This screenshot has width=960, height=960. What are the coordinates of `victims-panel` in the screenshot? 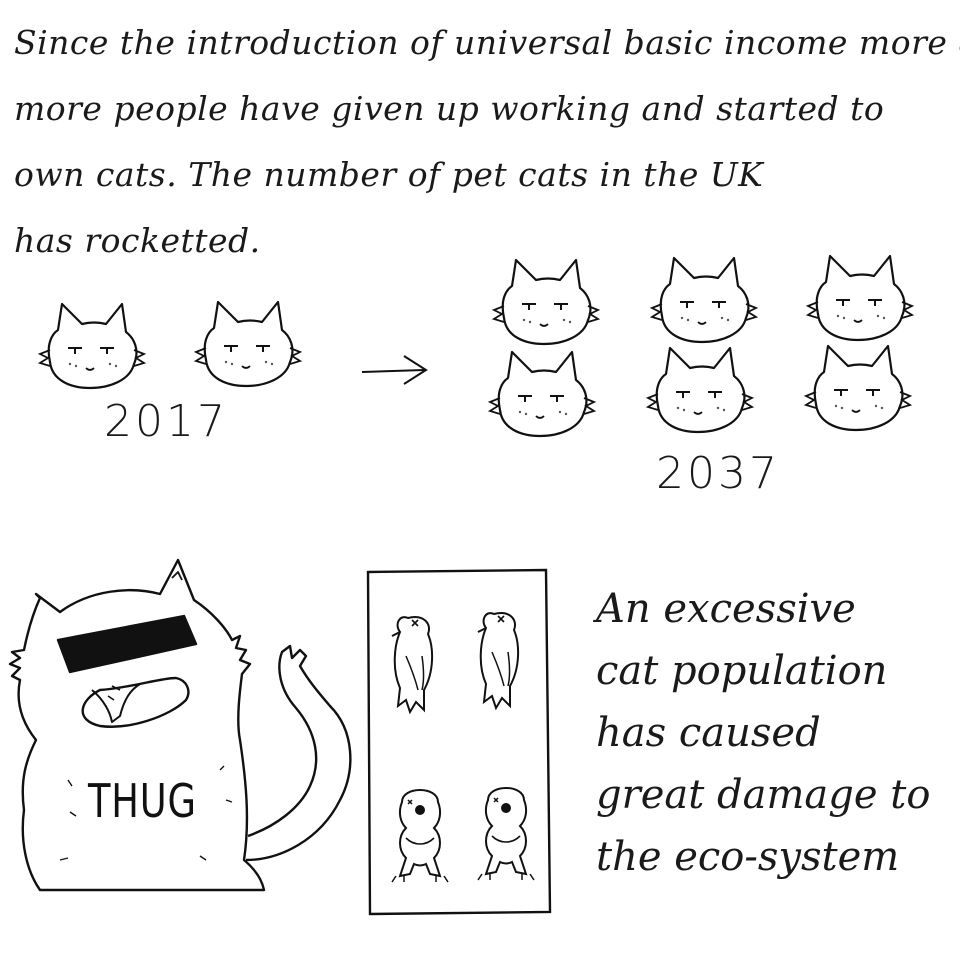 It's located at (459, 742).